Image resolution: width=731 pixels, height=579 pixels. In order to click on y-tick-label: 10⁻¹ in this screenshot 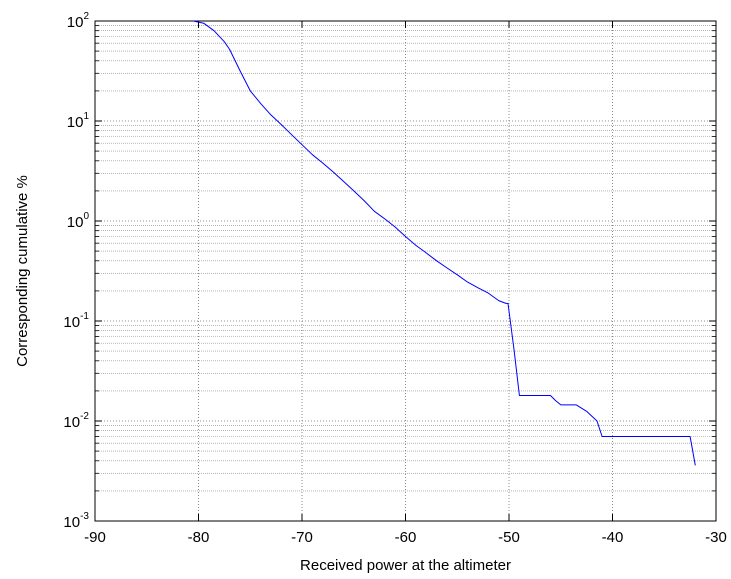, I will do `click(76, 321)`.